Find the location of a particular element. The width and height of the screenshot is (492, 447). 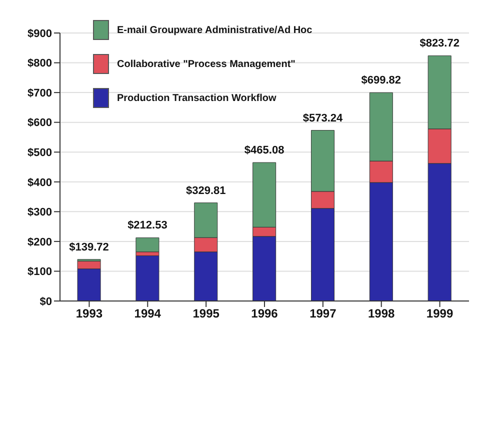

bar is located at coordinates (148, 244).